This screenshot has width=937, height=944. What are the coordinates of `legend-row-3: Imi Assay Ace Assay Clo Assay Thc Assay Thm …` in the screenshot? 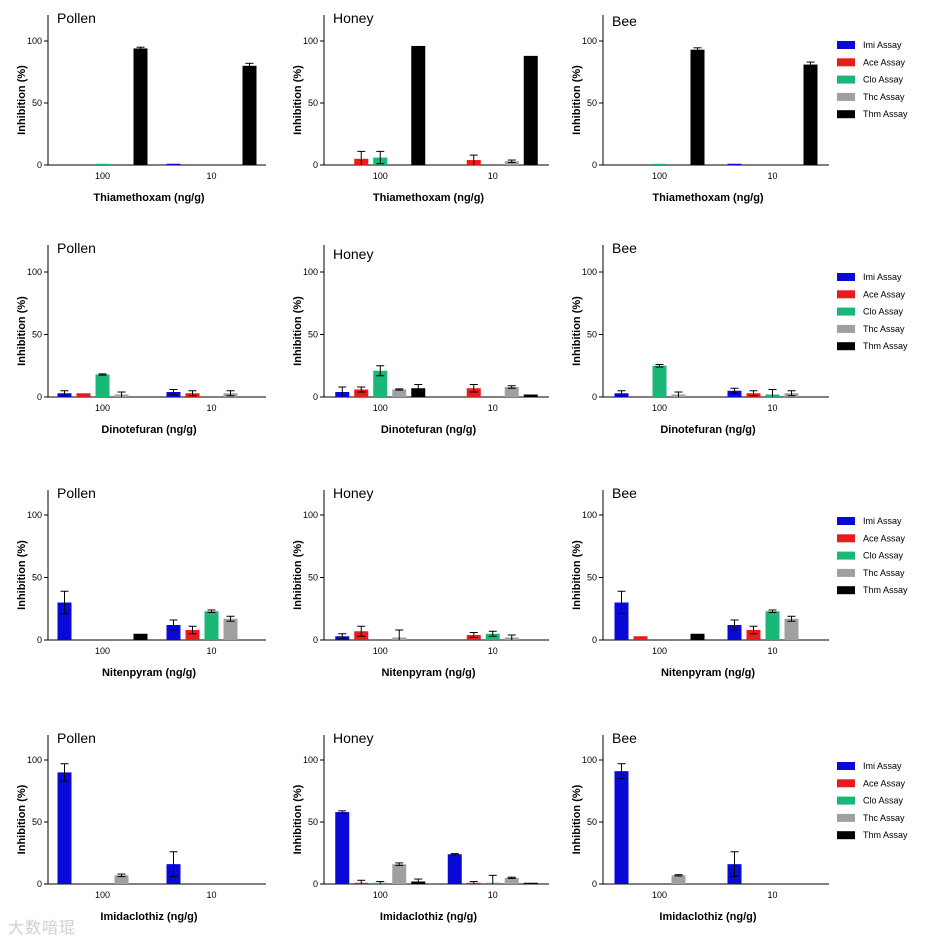 It's located at (872, 555).